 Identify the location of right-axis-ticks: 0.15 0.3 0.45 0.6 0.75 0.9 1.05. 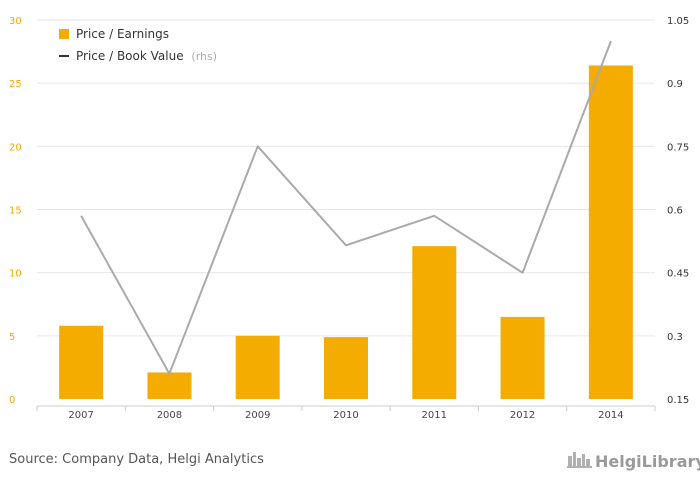
(678, 211).